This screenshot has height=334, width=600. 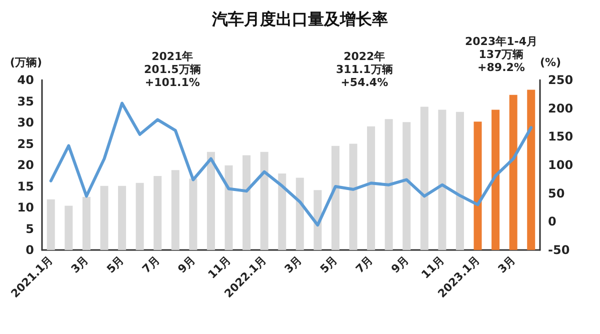 I want to click on chart-title: 汽车月度出口量及增长率, so click(x=299, y=19).